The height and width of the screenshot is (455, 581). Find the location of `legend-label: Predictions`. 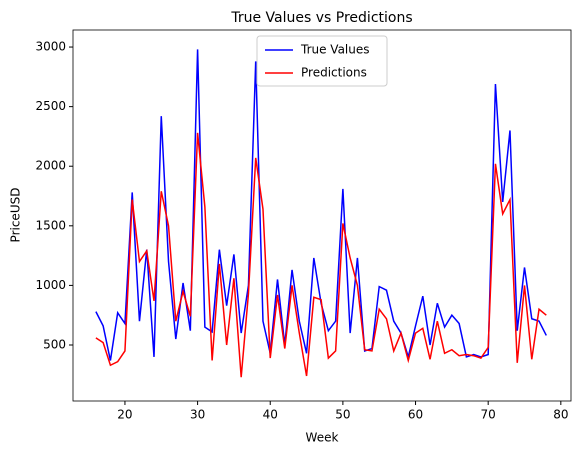

legend-label: Predictions is located at coordinates (334, 73).